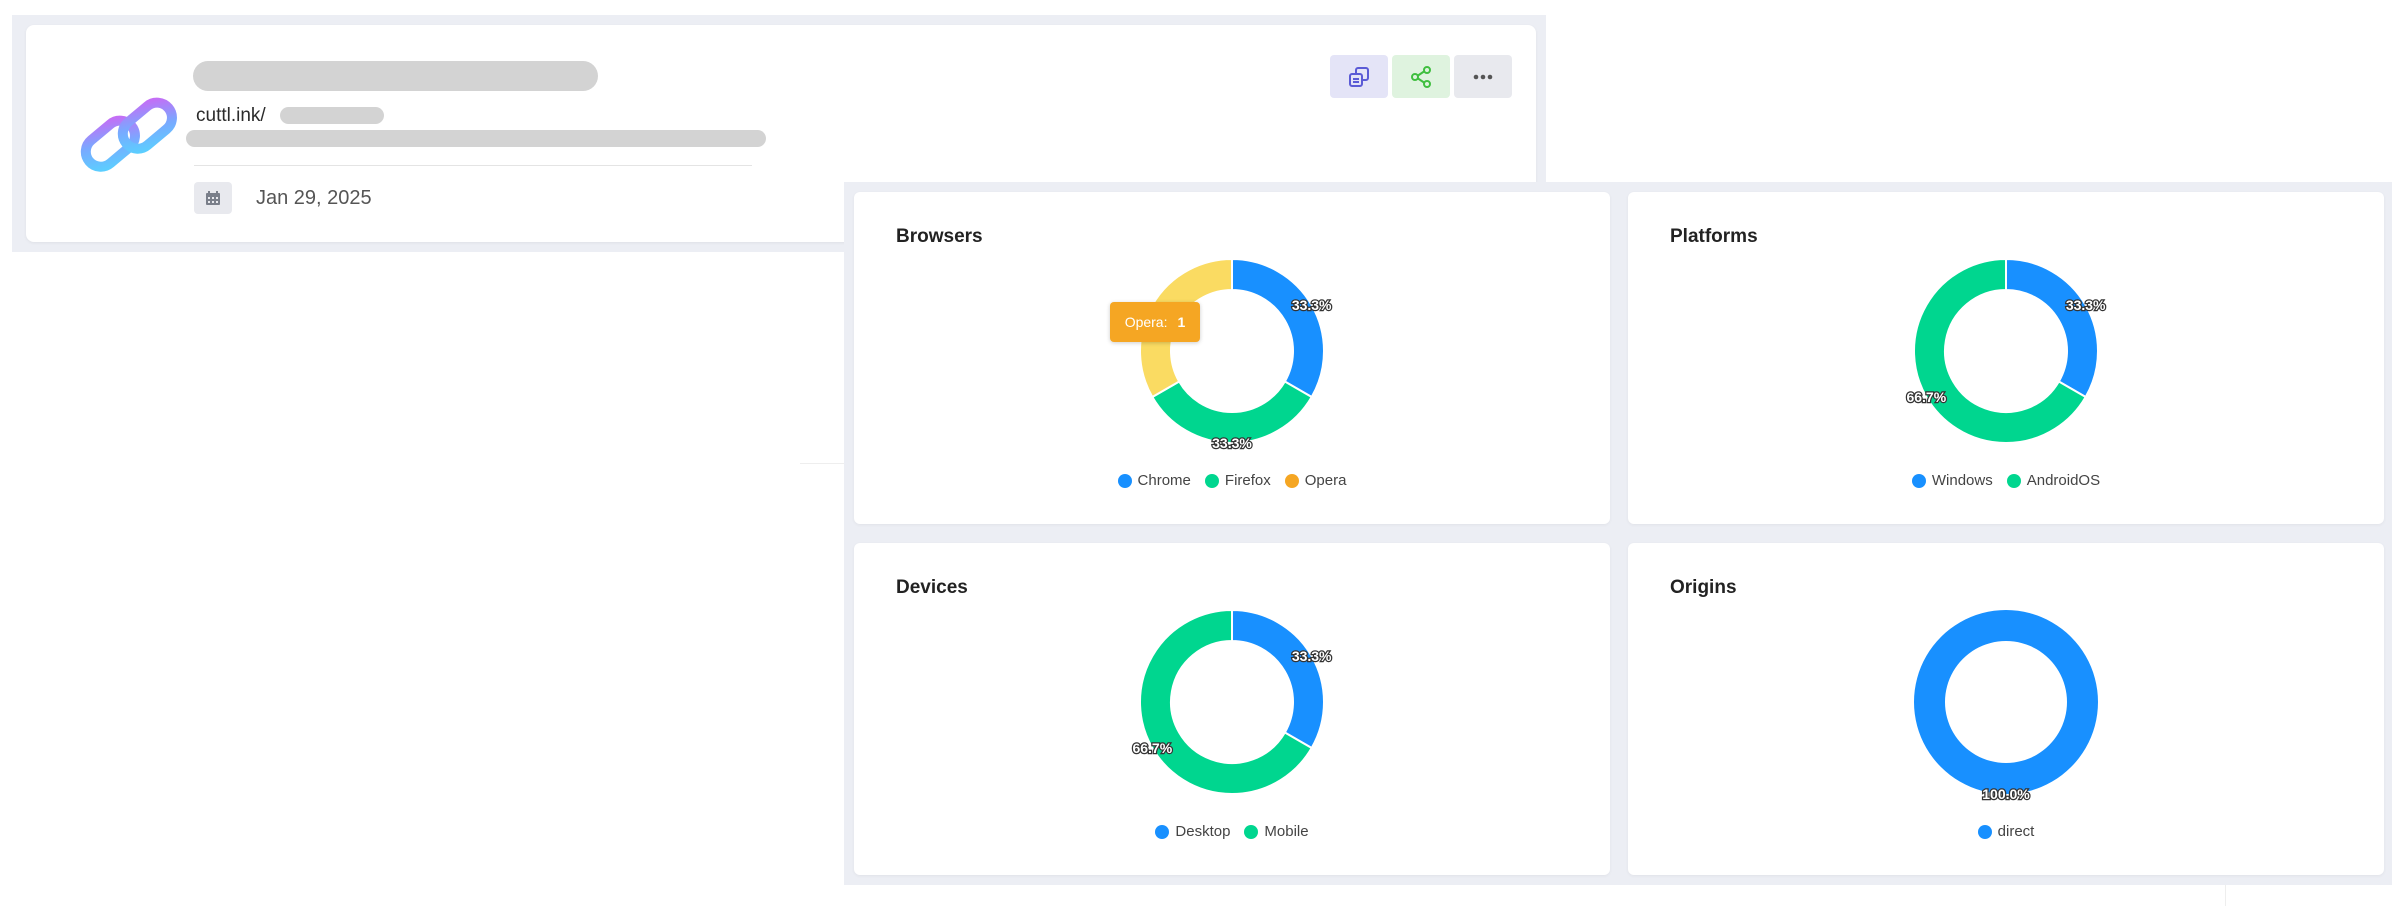 The image size is (2406, 906). I want to click on more-options-button, so click(1483, 76).